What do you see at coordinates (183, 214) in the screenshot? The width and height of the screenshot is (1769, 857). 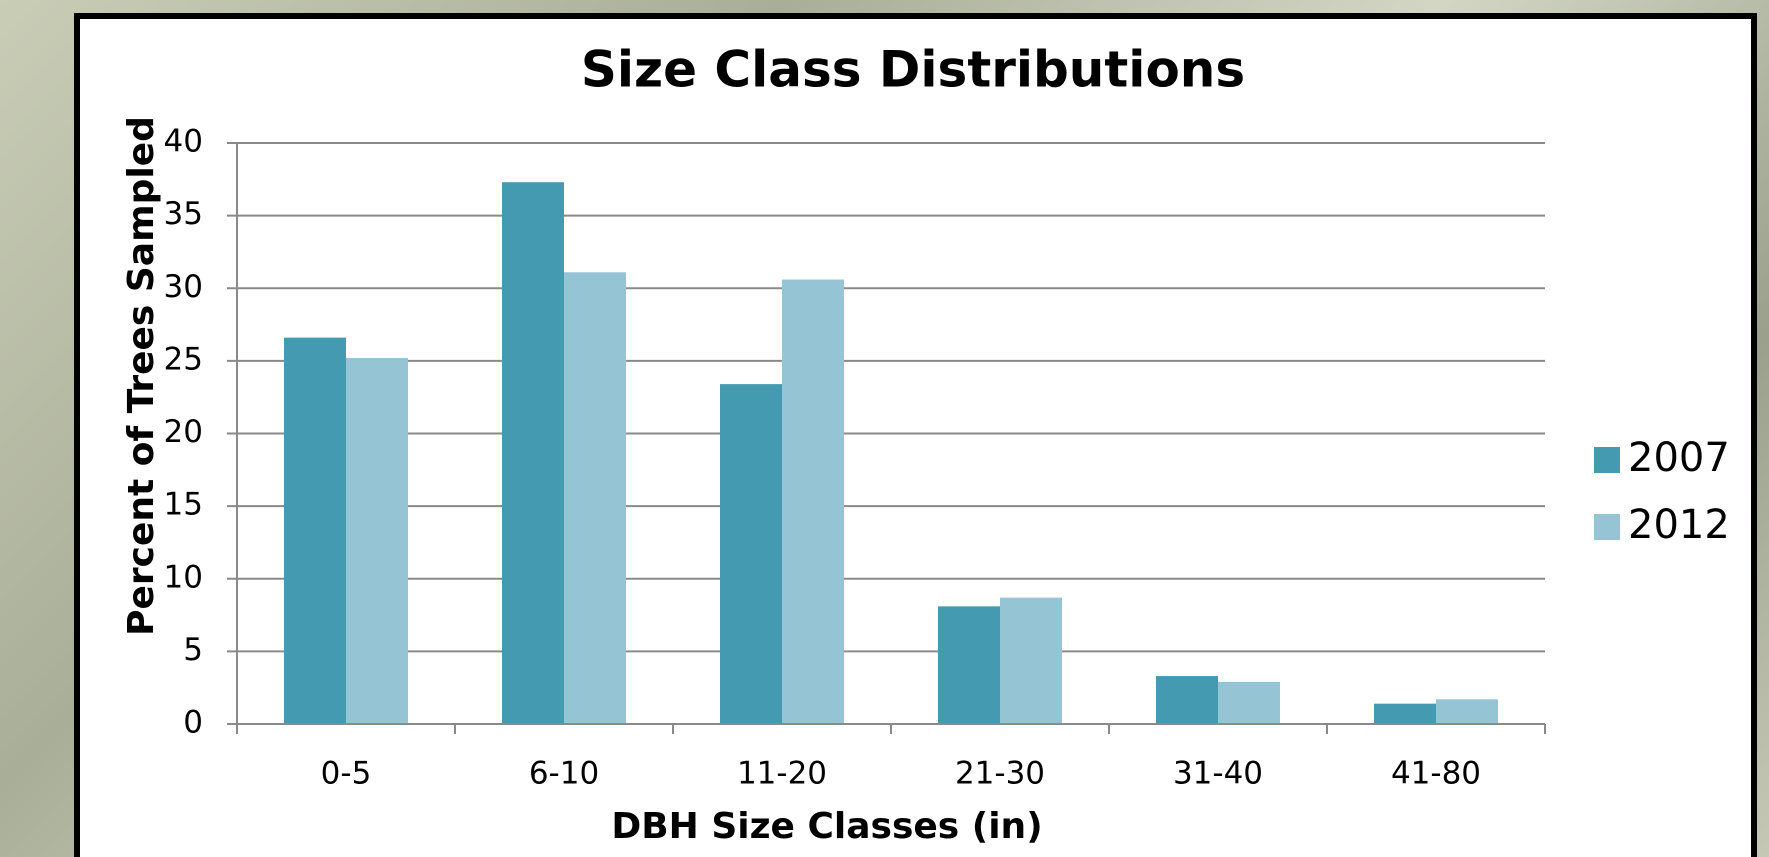 I see `y-tick-label: 35` at bounding box center [183, 214].